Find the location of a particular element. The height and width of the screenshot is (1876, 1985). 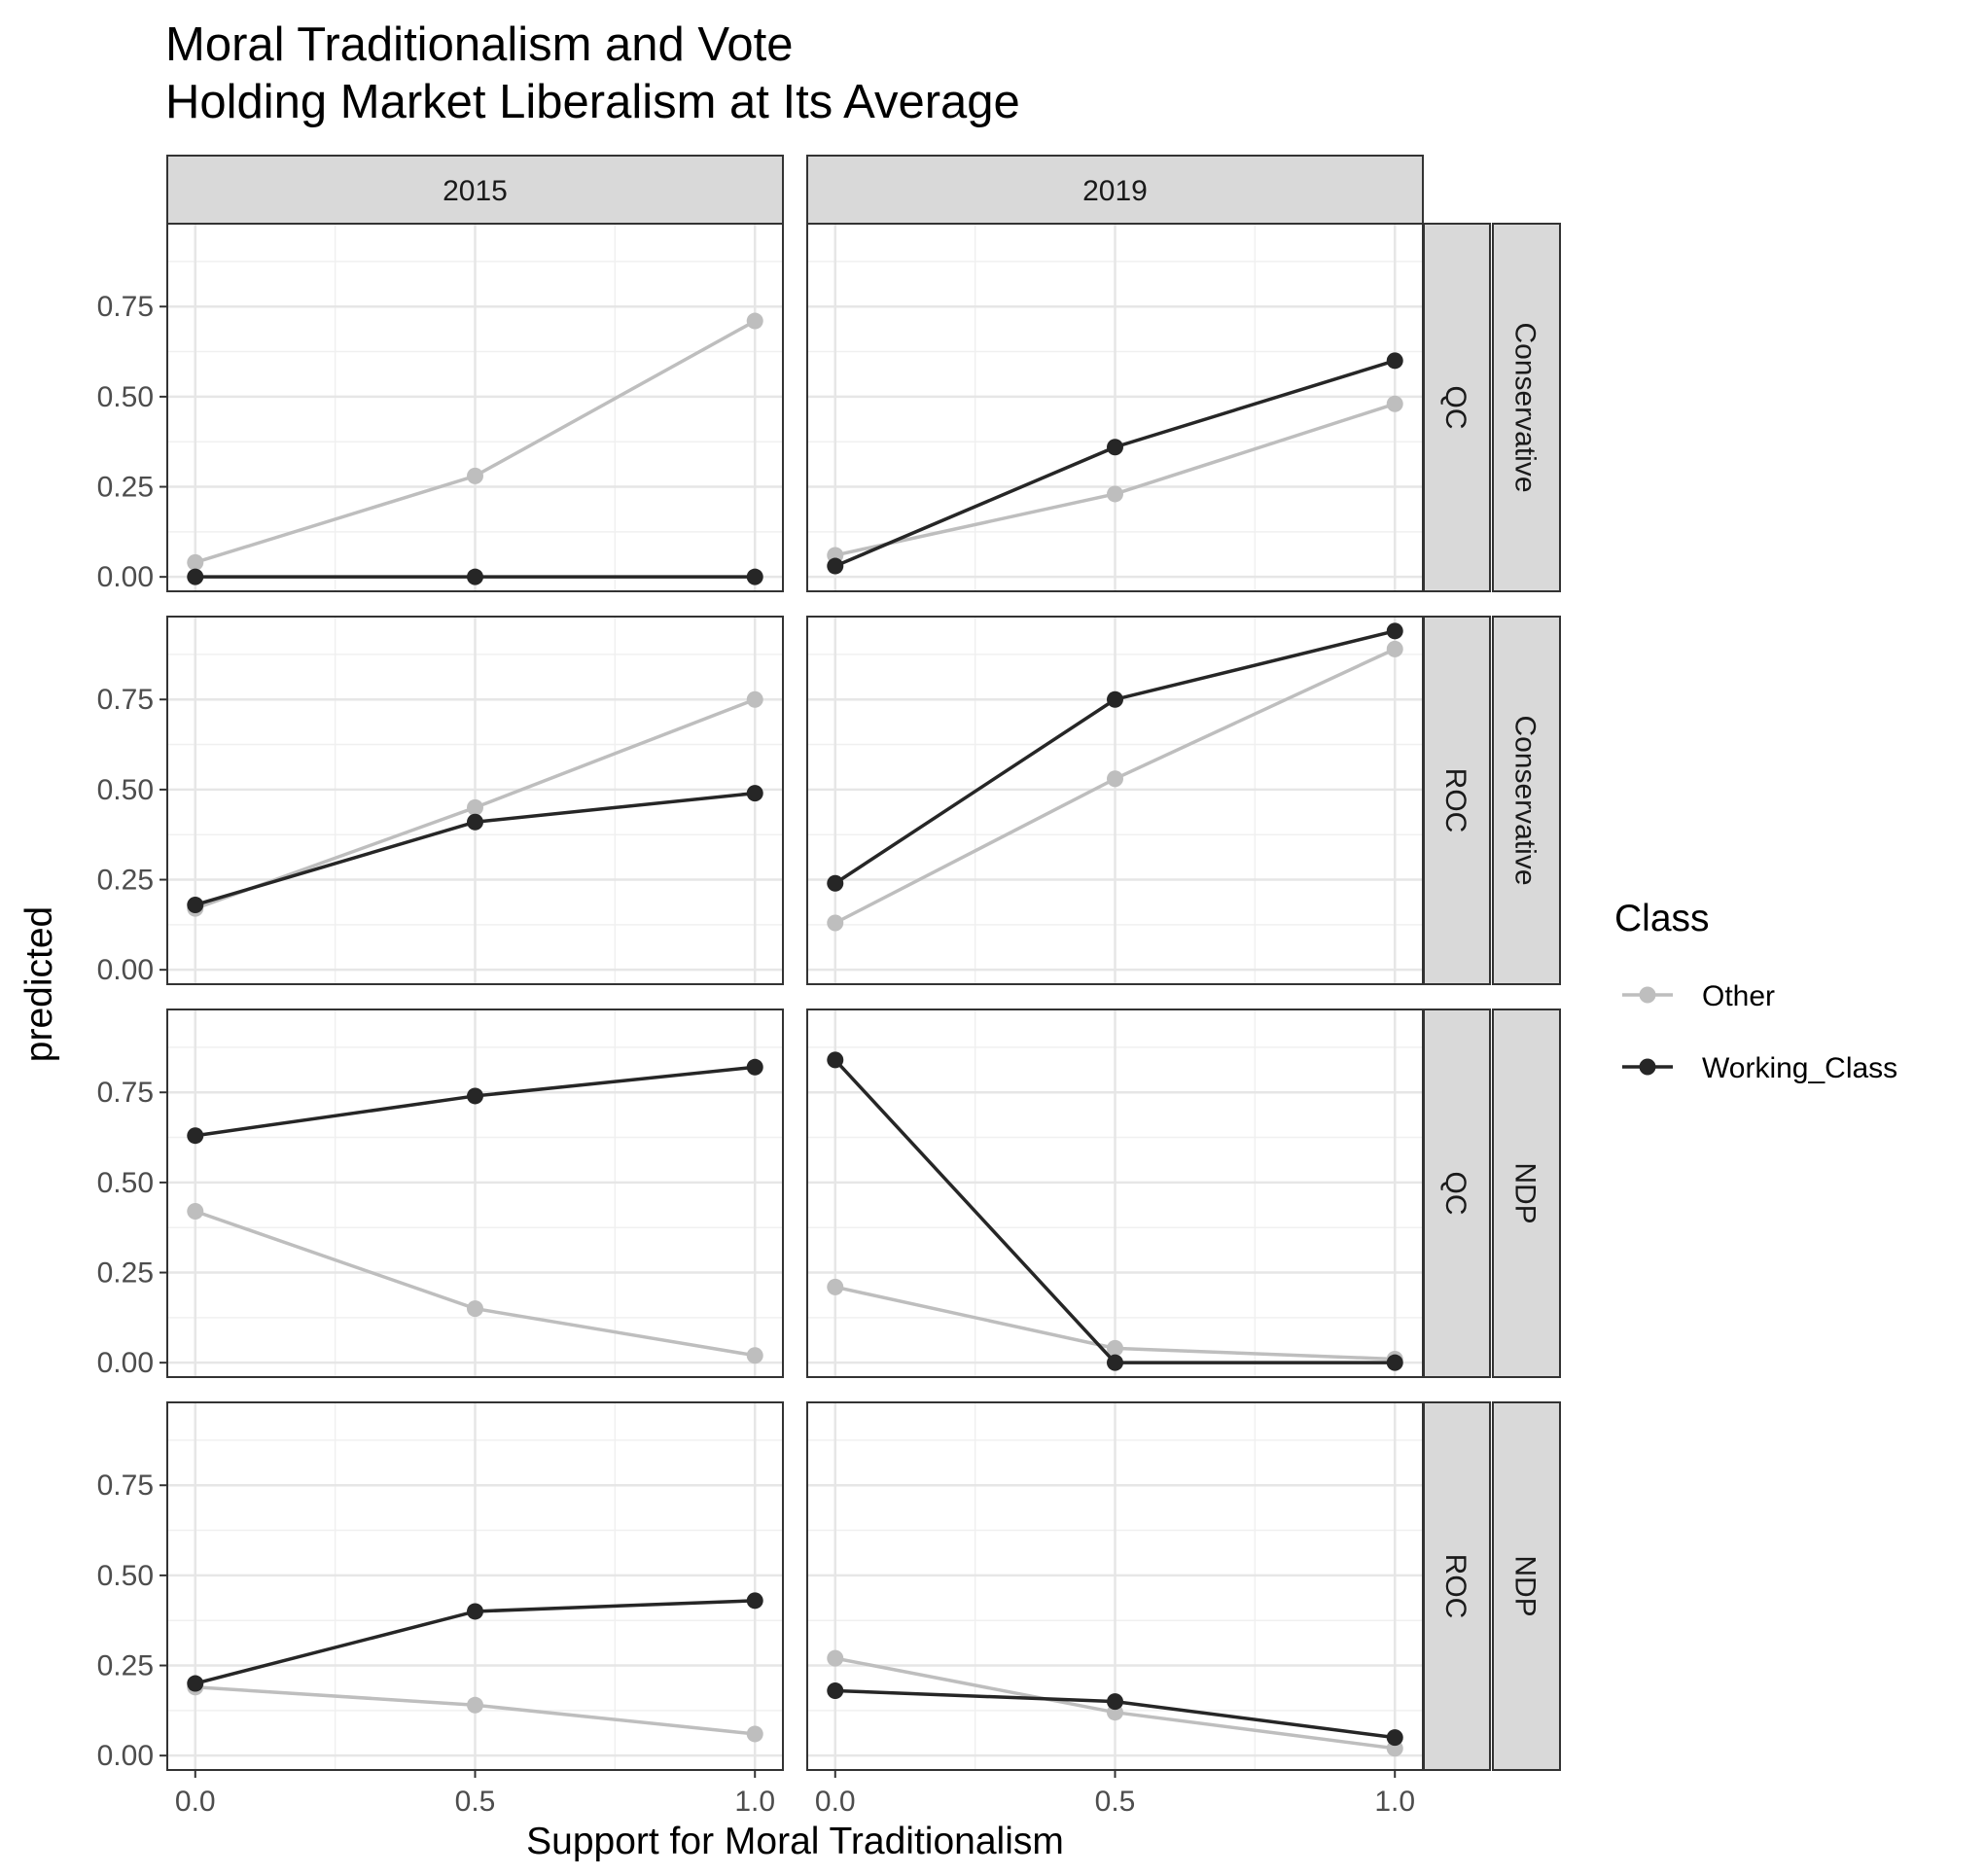

panel-roc-conservative-2019 is located at coordinates (1115, 800).